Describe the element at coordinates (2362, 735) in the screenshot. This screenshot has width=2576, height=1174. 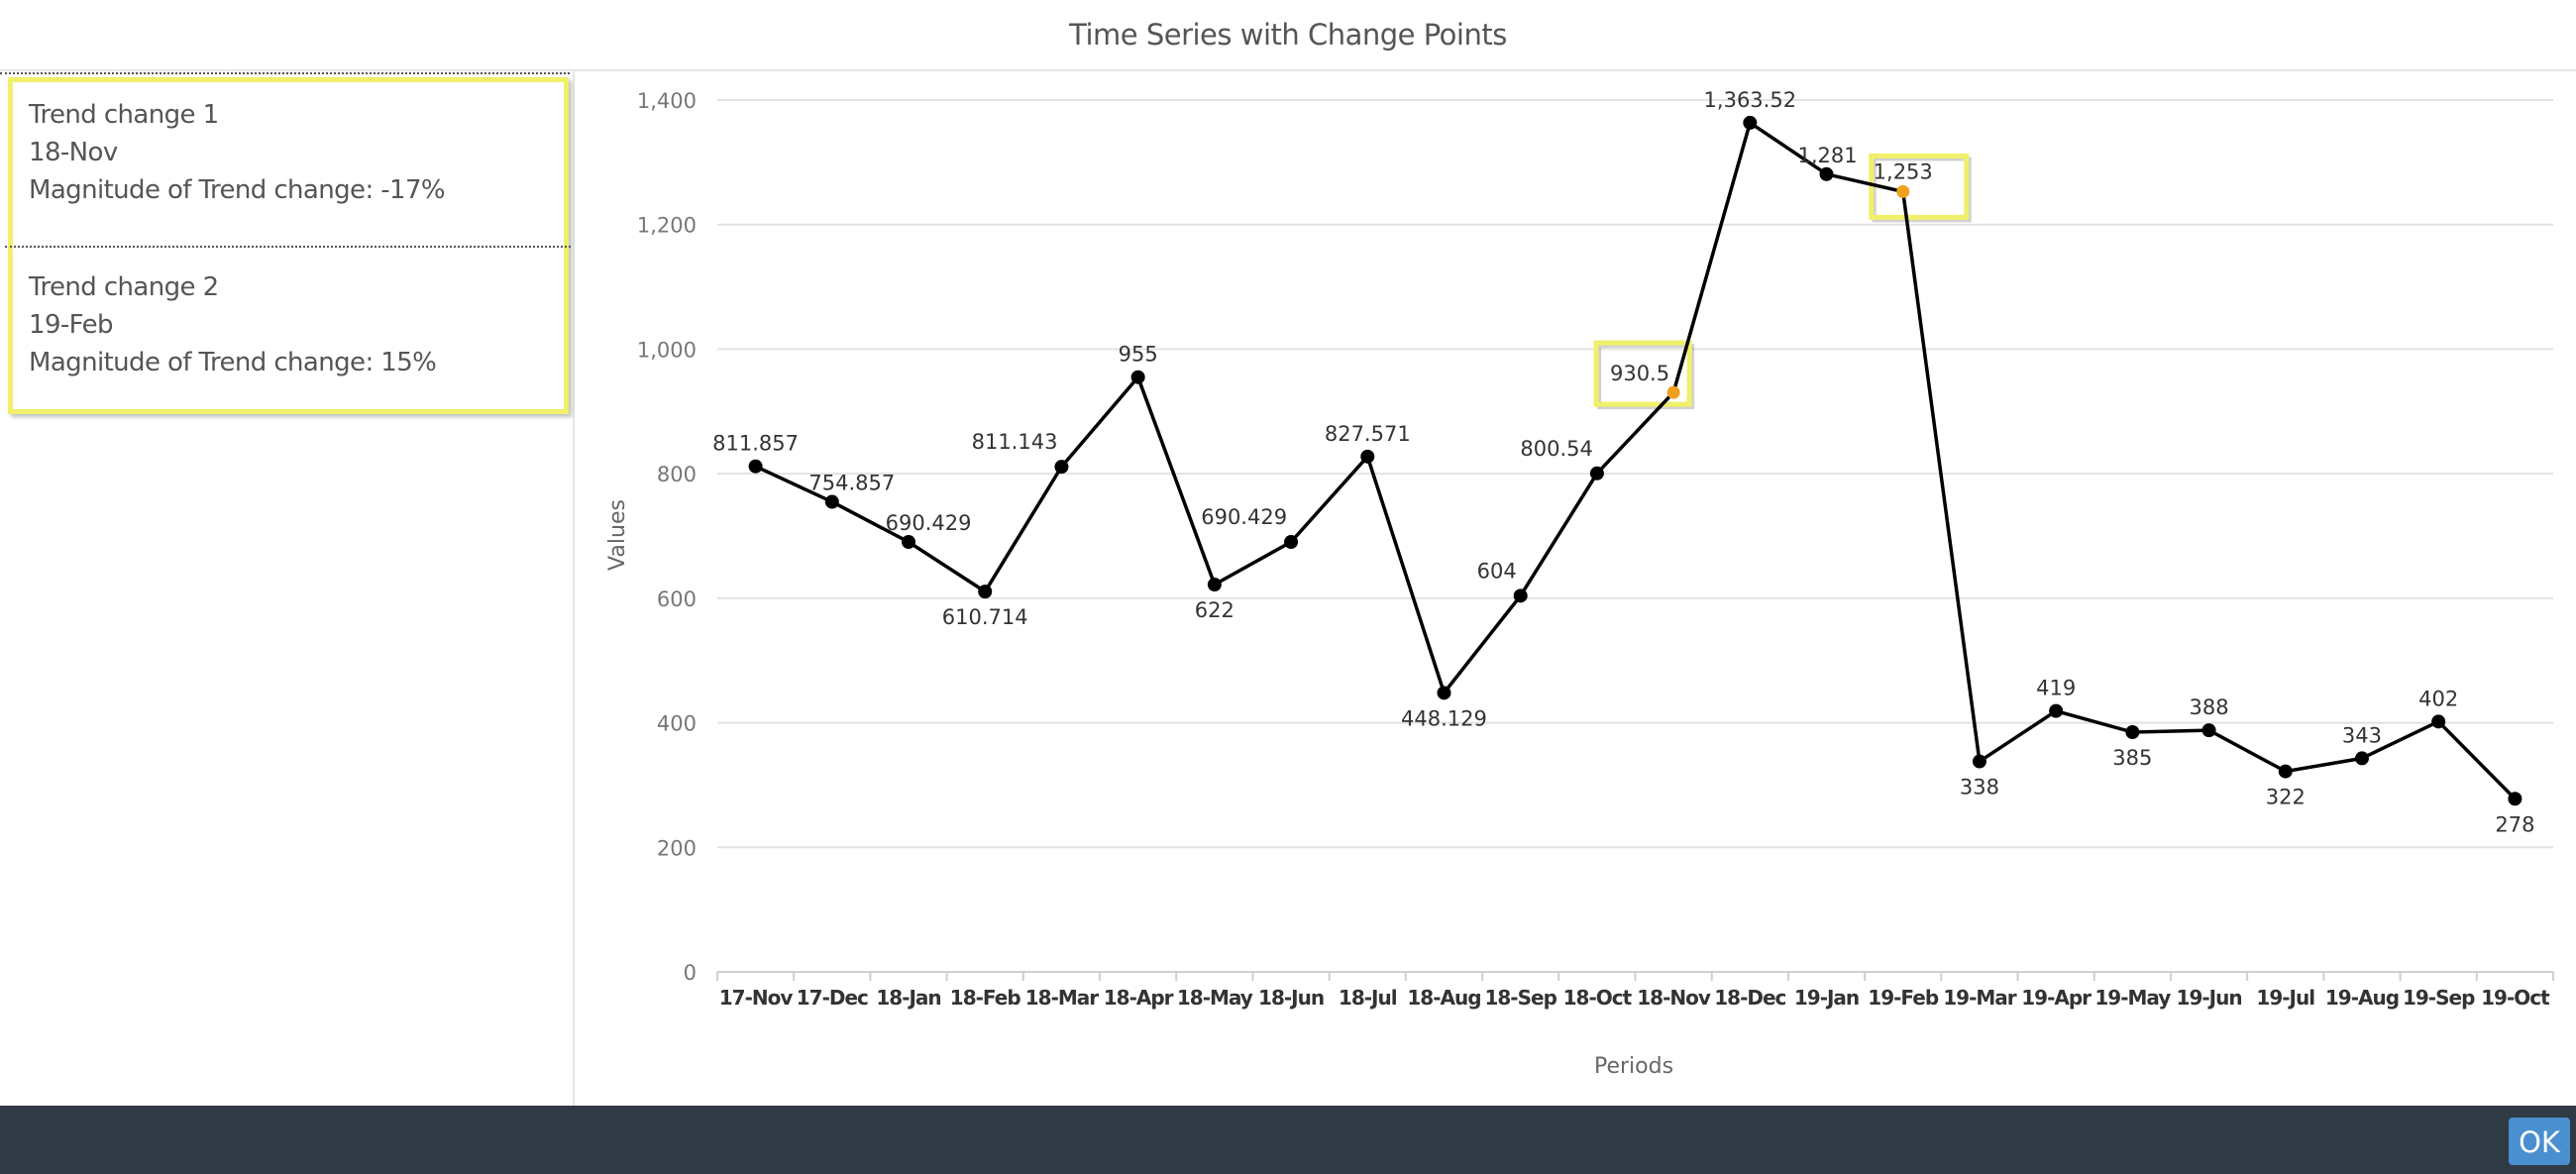
I see `data-label: 343` at that location.